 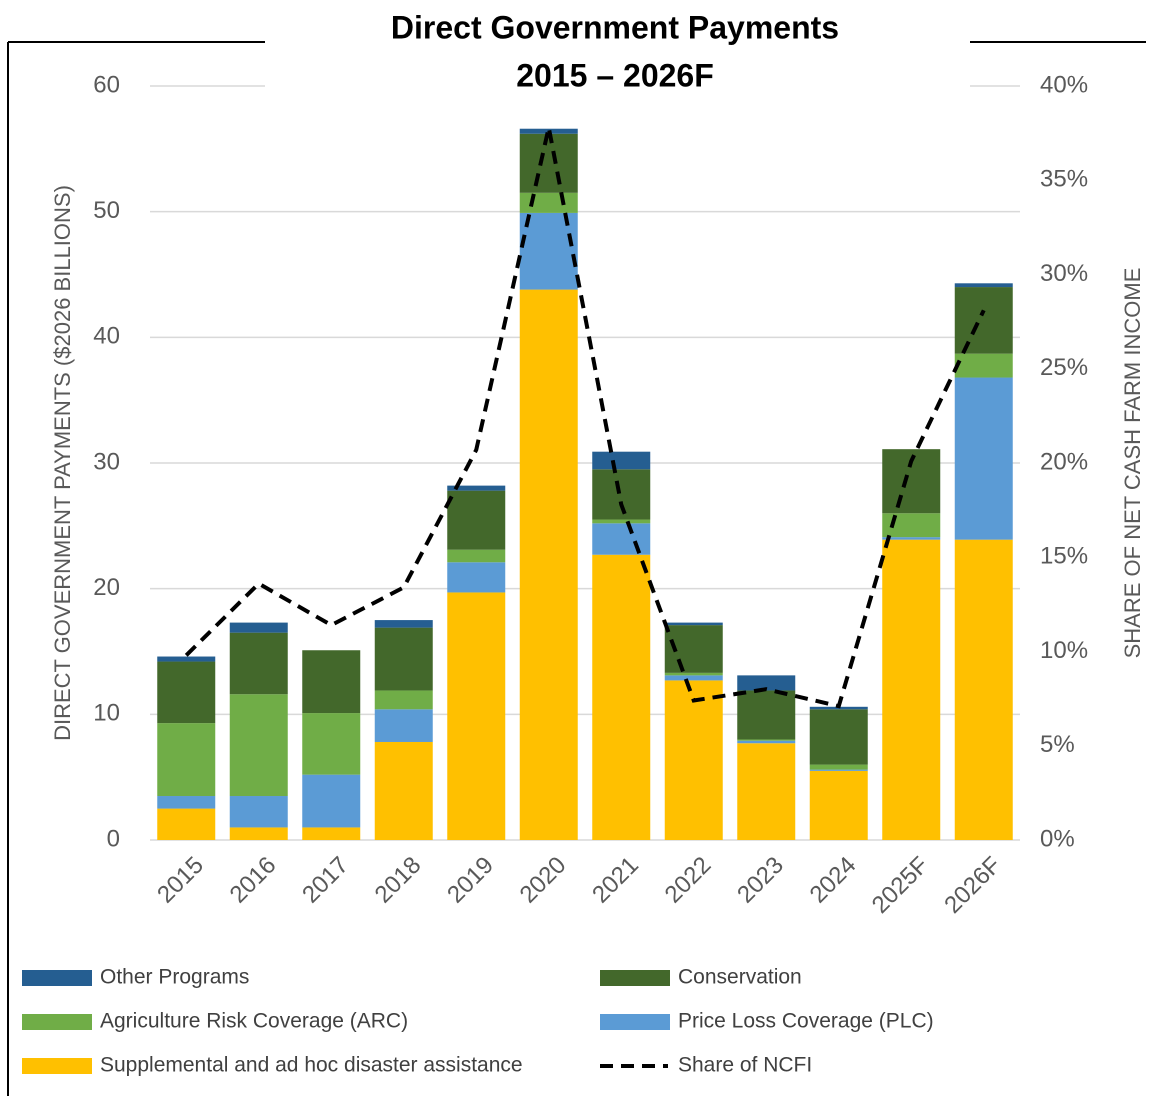 What do you see at coordinates (1057, 744) in the screenshot?
I see `y2-tick-label: 5%` at bounding box center [1057, 744].